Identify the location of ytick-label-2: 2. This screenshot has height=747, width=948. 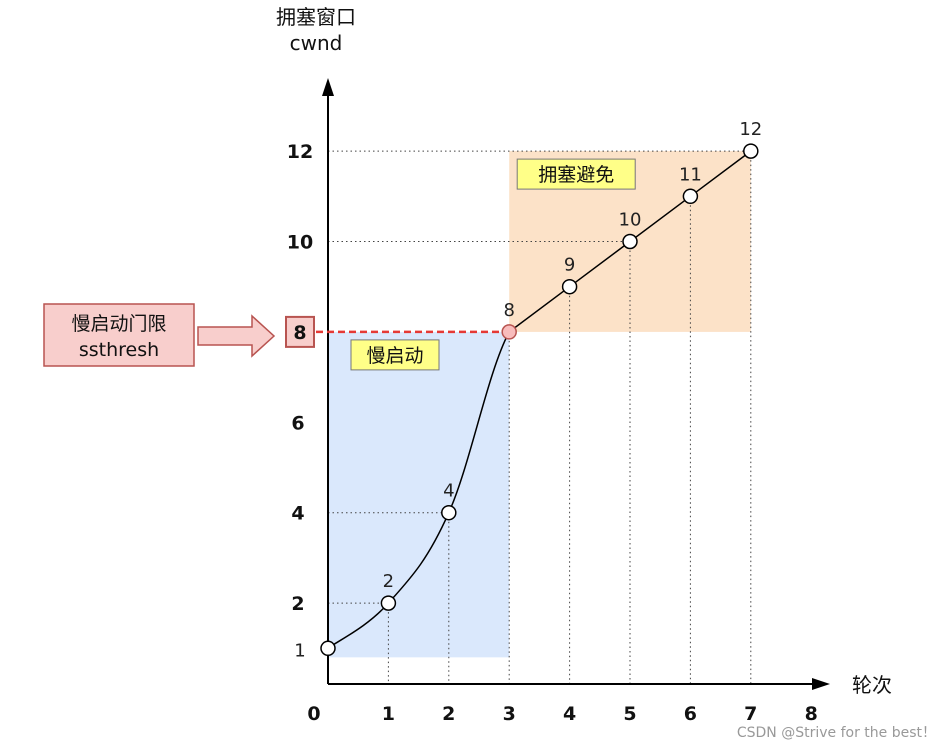
(297, 604).